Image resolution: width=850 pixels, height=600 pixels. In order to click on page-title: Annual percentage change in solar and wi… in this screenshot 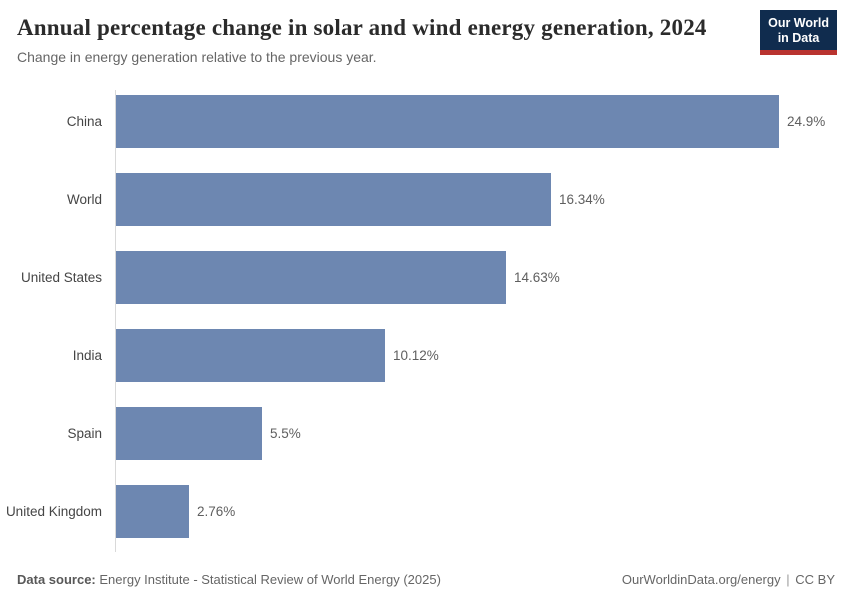, I will do `click(362, 27)`.